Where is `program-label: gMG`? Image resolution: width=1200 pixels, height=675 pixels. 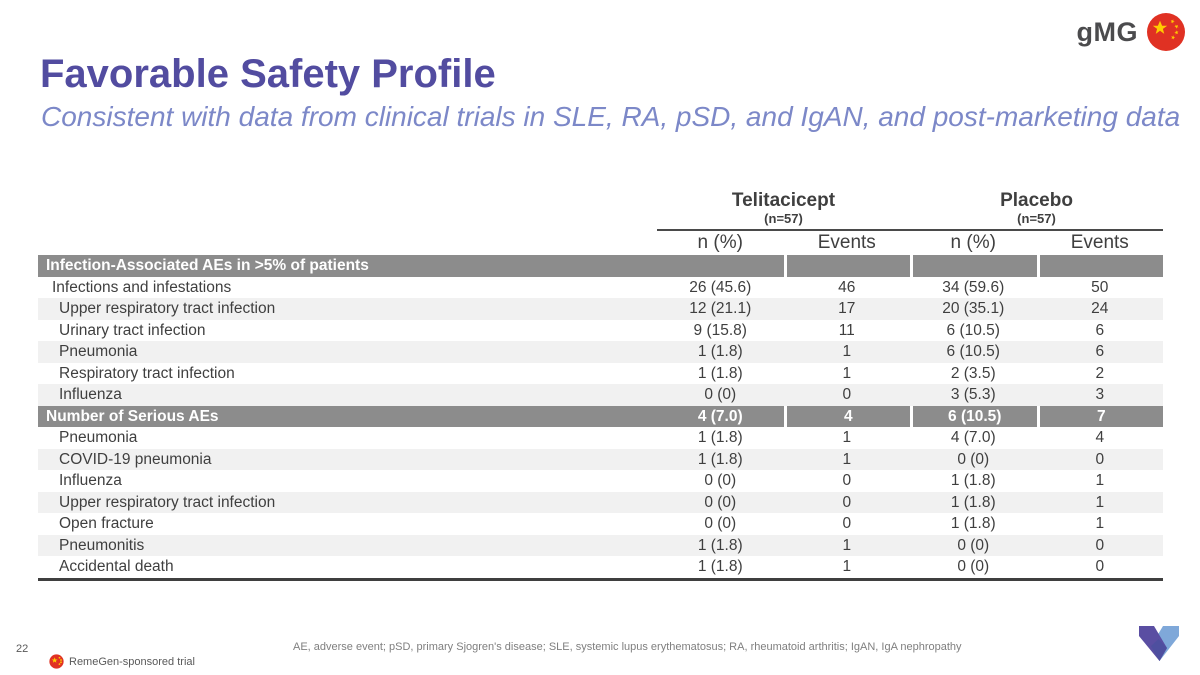
program-label: gMG is located at coordinates (1107, 31).